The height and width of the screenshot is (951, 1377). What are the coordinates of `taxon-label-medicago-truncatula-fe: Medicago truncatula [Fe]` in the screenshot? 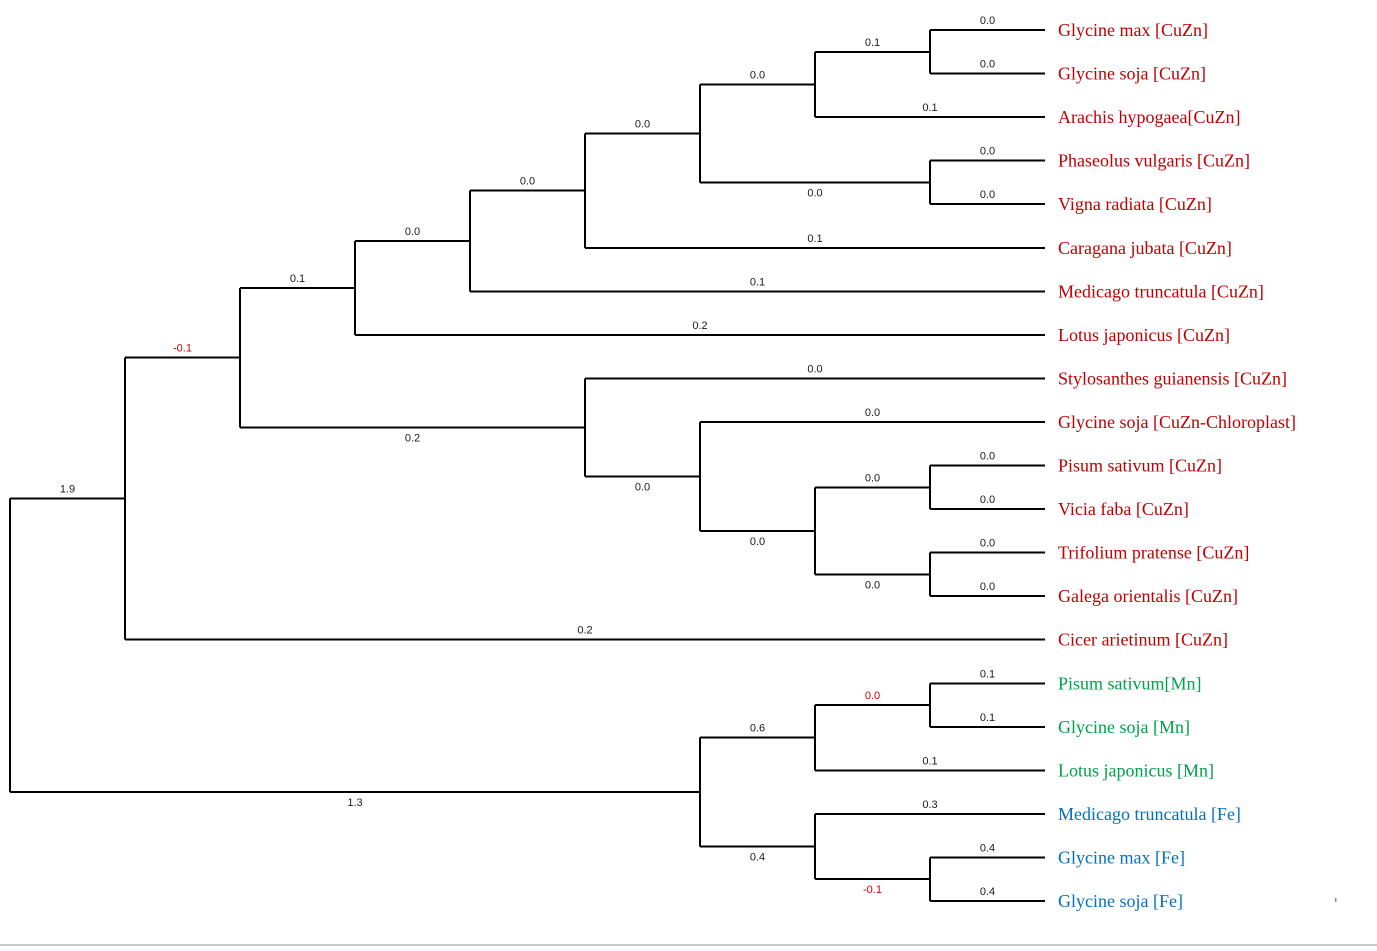 It's located at (1149, 814).